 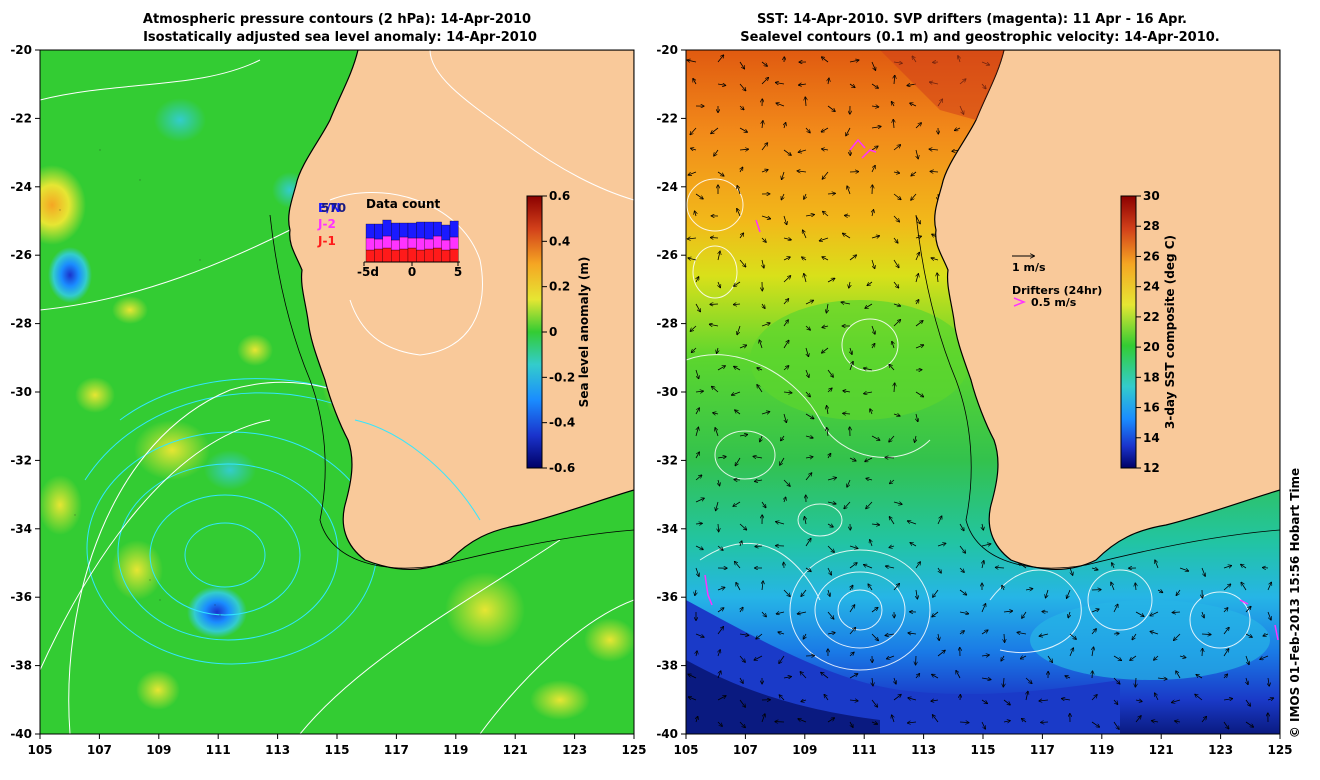 What do you see at coordinates (558, 332) in the screenshot?
I see `left-colorbar-ticks: 0.6 0.4 0.2 0 -0.2 -0.4 -0.6` at bounding box center [558, 332].